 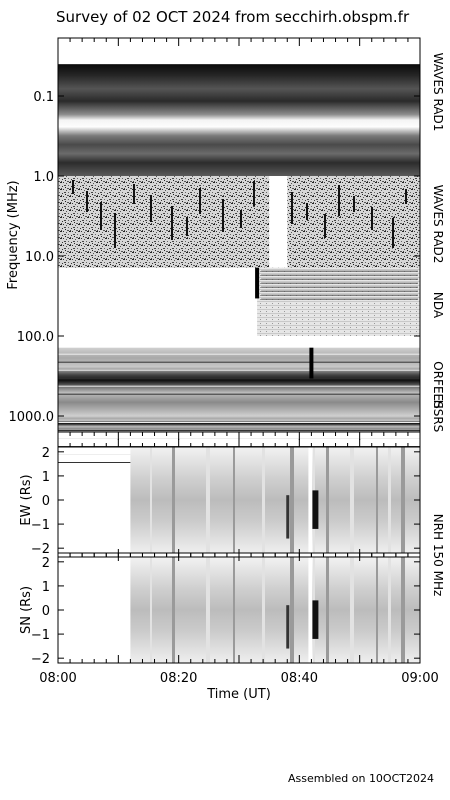 I want to click on time-axis-label: Time (UT), so click(x=238, y=694).